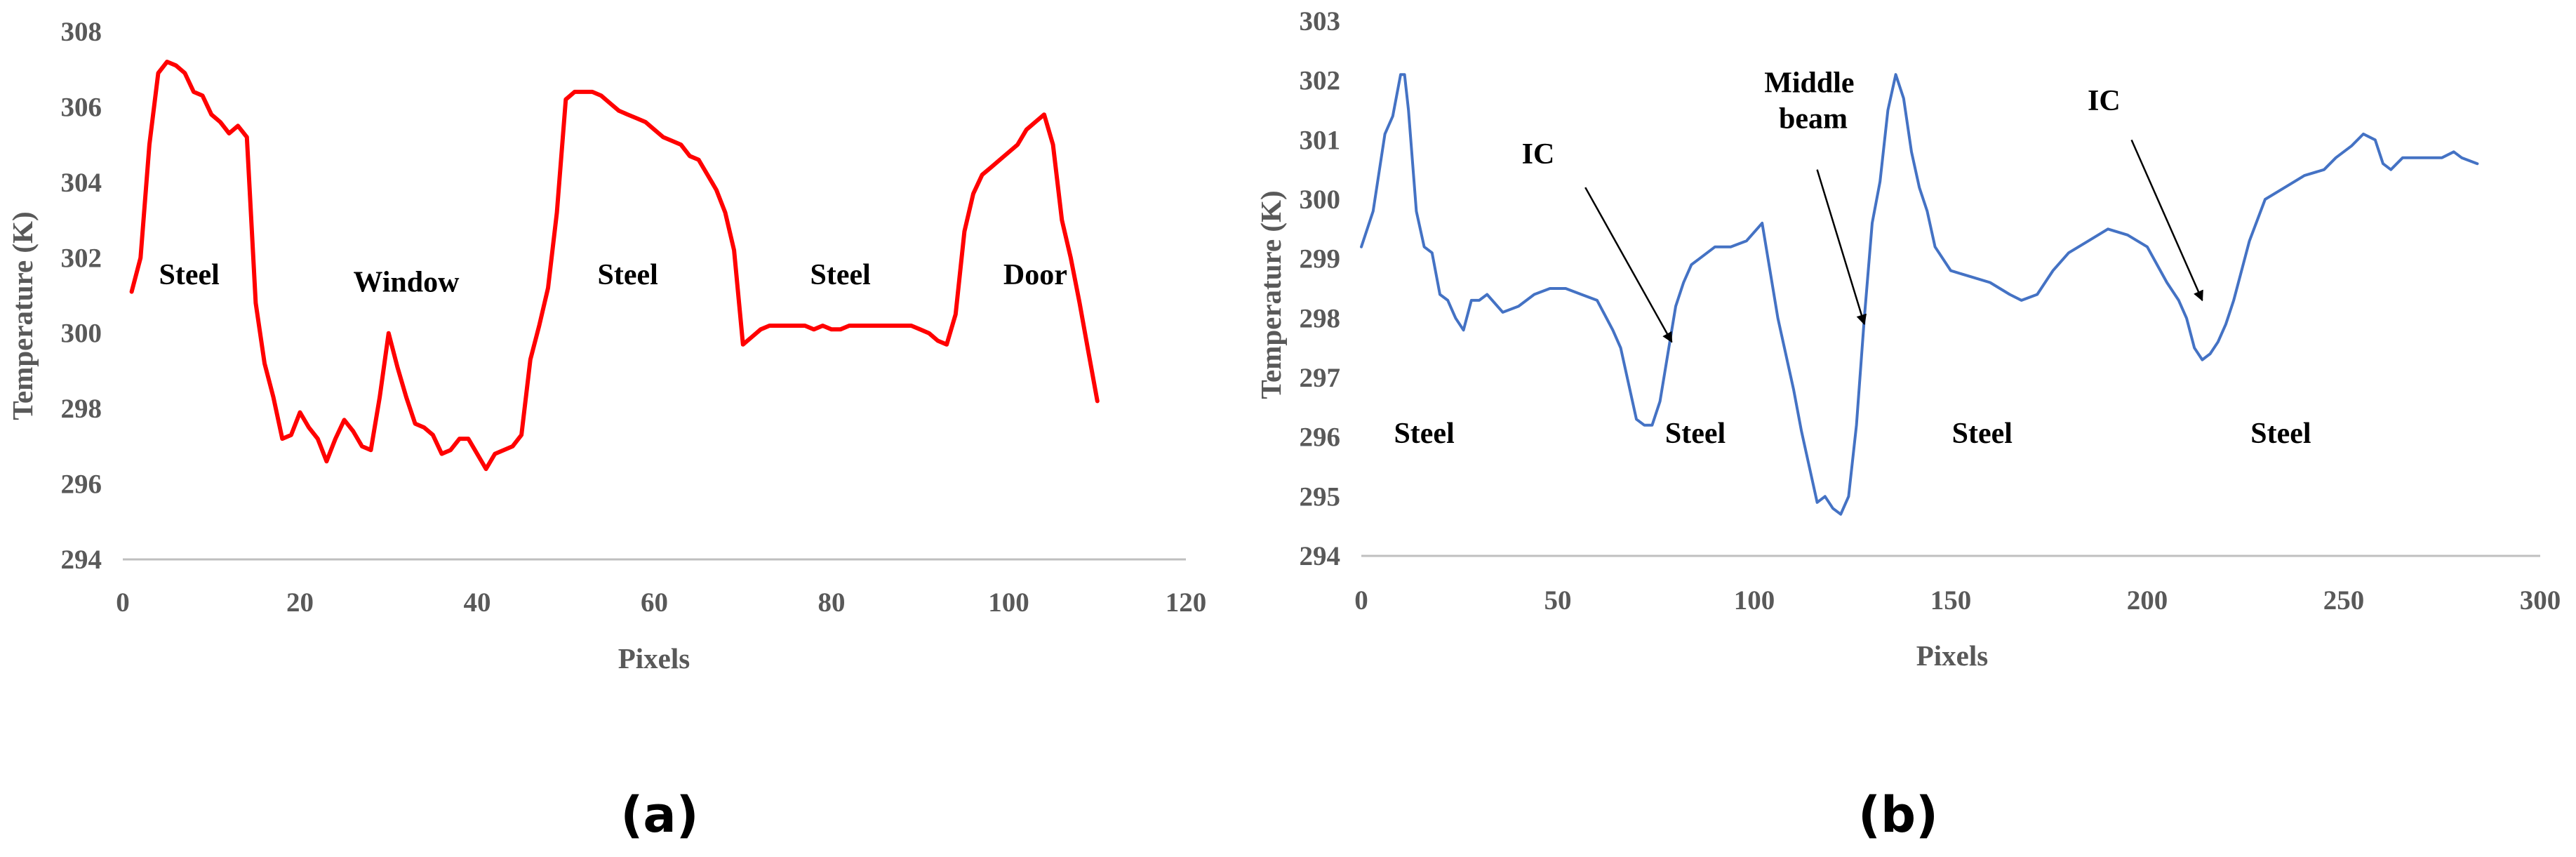 This screenshot has height=857, width=2576. Describe the element at coordinates (1754, 600) in the screenshot. I see `chart-b-xtick-label: 100` at that location.